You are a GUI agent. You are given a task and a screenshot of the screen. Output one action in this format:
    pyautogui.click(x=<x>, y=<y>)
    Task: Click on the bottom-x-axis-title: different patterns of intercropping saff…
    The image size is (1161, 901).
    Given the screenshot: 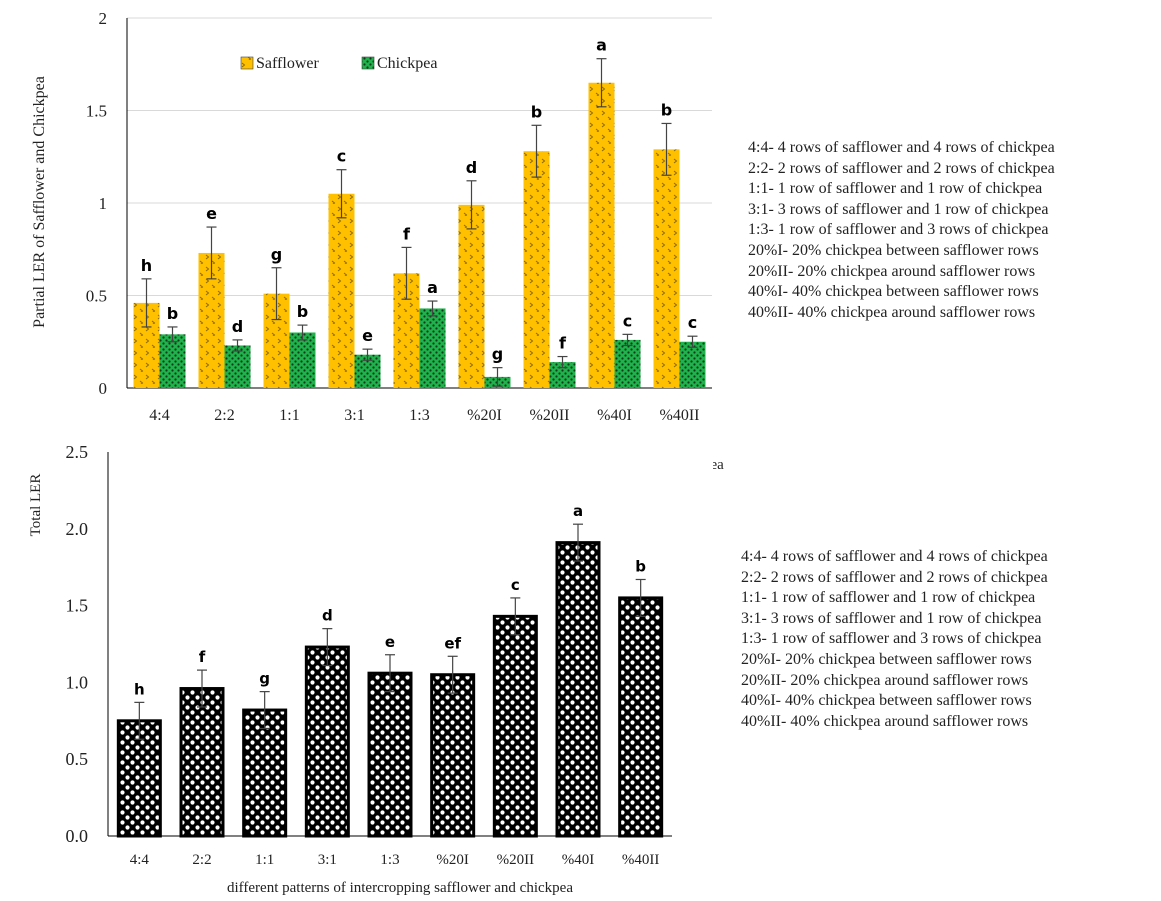 What is the action you would take?
    pyautogui.click(x=400, y=888)
    